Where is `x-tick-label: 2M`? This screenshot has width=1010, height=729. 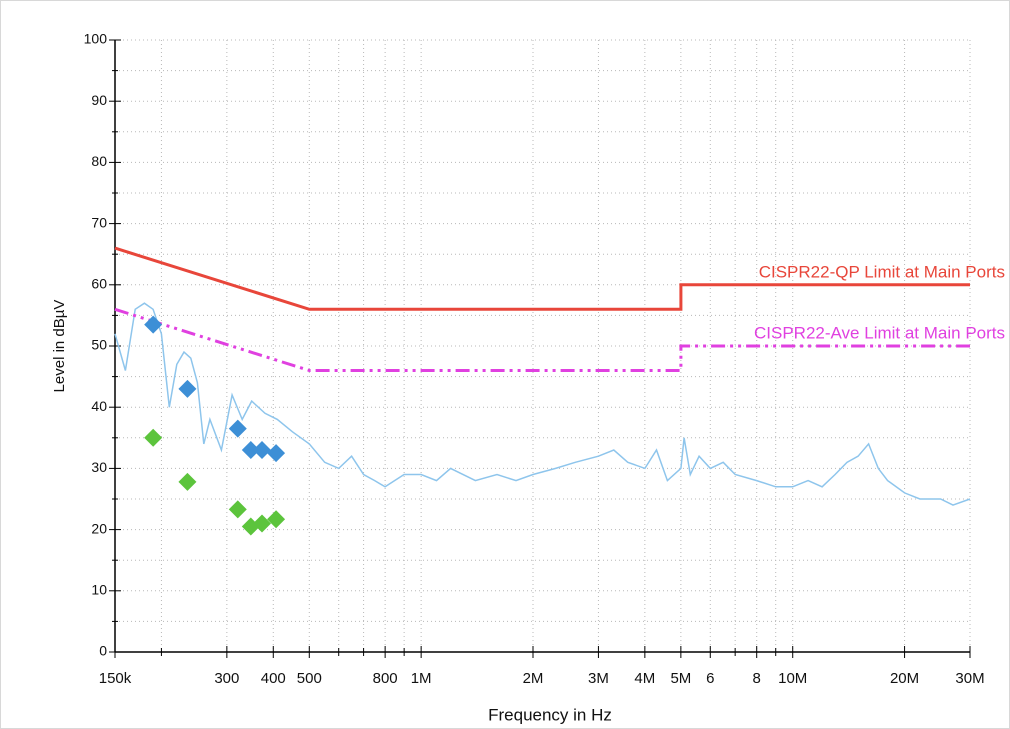 x-tick-label: 2M is located at coordinates (533, 678).